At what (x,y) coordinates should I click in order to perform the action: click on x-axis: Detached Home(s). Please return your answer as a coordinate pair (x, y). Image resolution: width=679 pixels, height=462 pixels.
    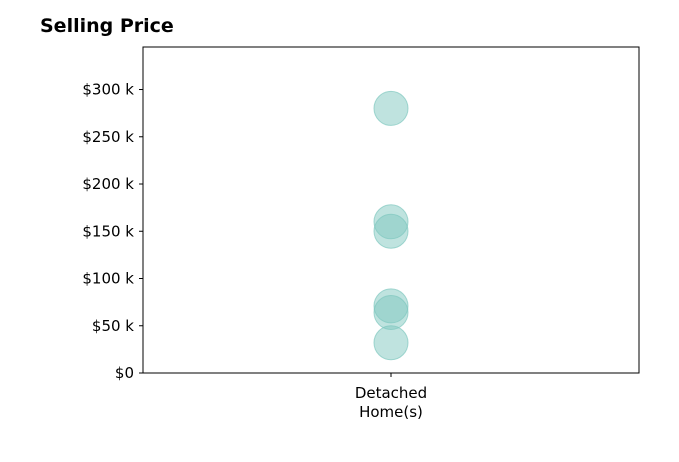
    Looking at the image, I should click on (391, 397).